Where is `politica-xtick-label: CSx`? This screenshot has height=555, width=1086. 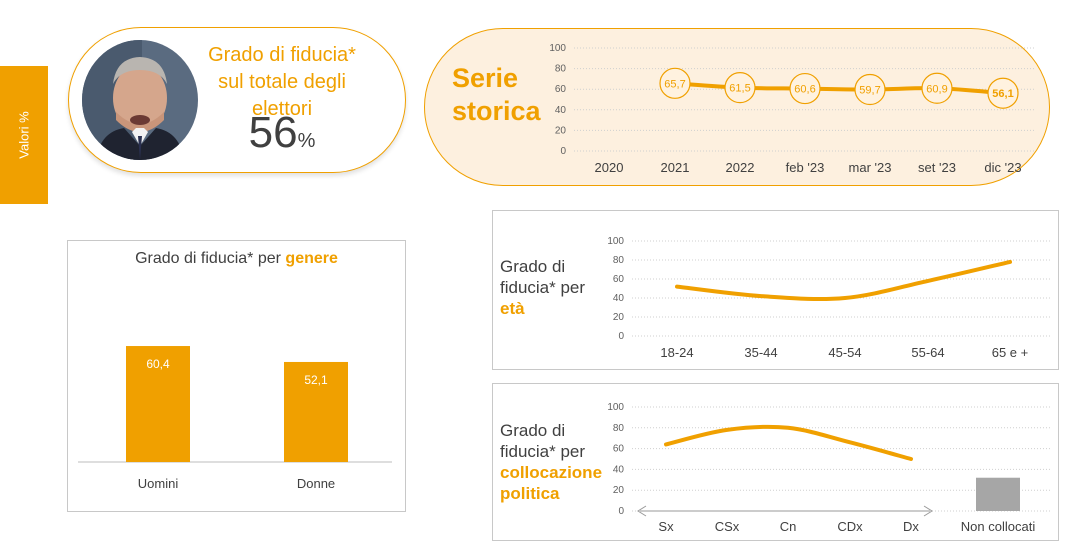 politica-xtick-label: CSx is located at coordinates (727, 526).